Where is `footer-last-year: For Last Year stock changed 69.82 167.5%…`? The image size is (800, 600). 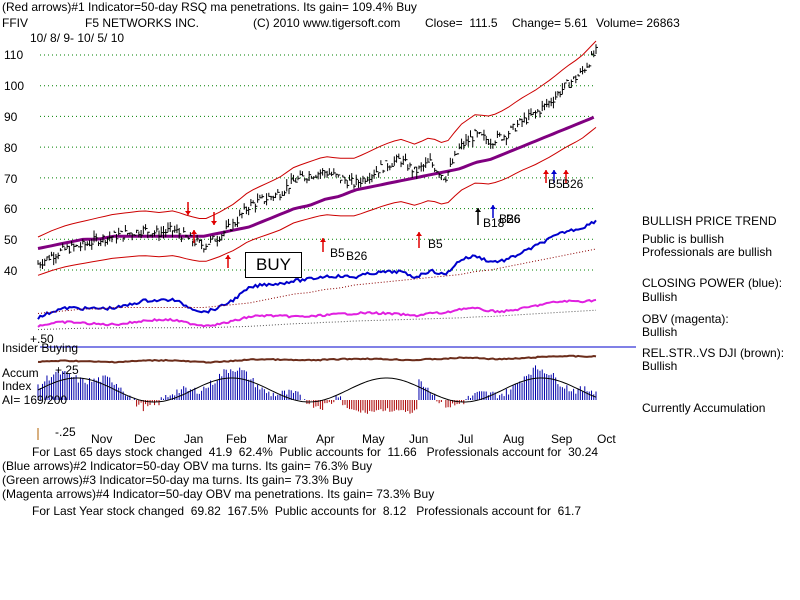
footer-last-year: For Last Year stock changed 69.82 167.5%… is located at coordinates (306, 511).